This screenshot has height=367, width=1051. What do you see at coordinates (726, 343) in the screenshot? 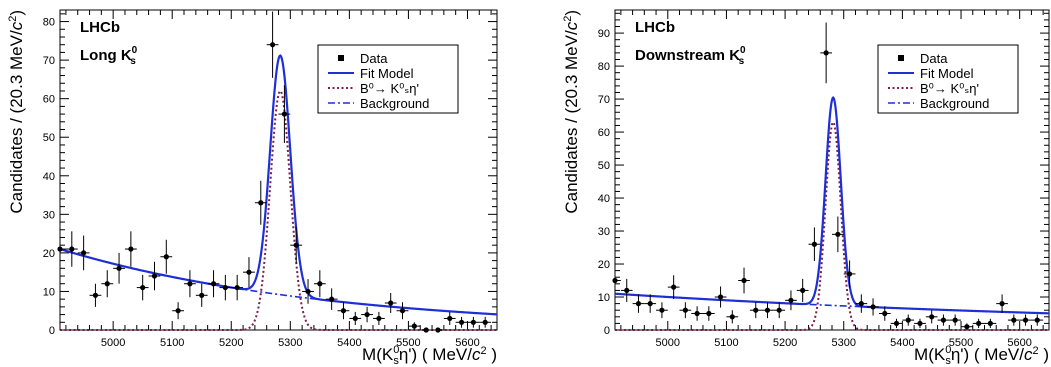
I see `x-tick-label: 5100` at bounding box center [726, 343].